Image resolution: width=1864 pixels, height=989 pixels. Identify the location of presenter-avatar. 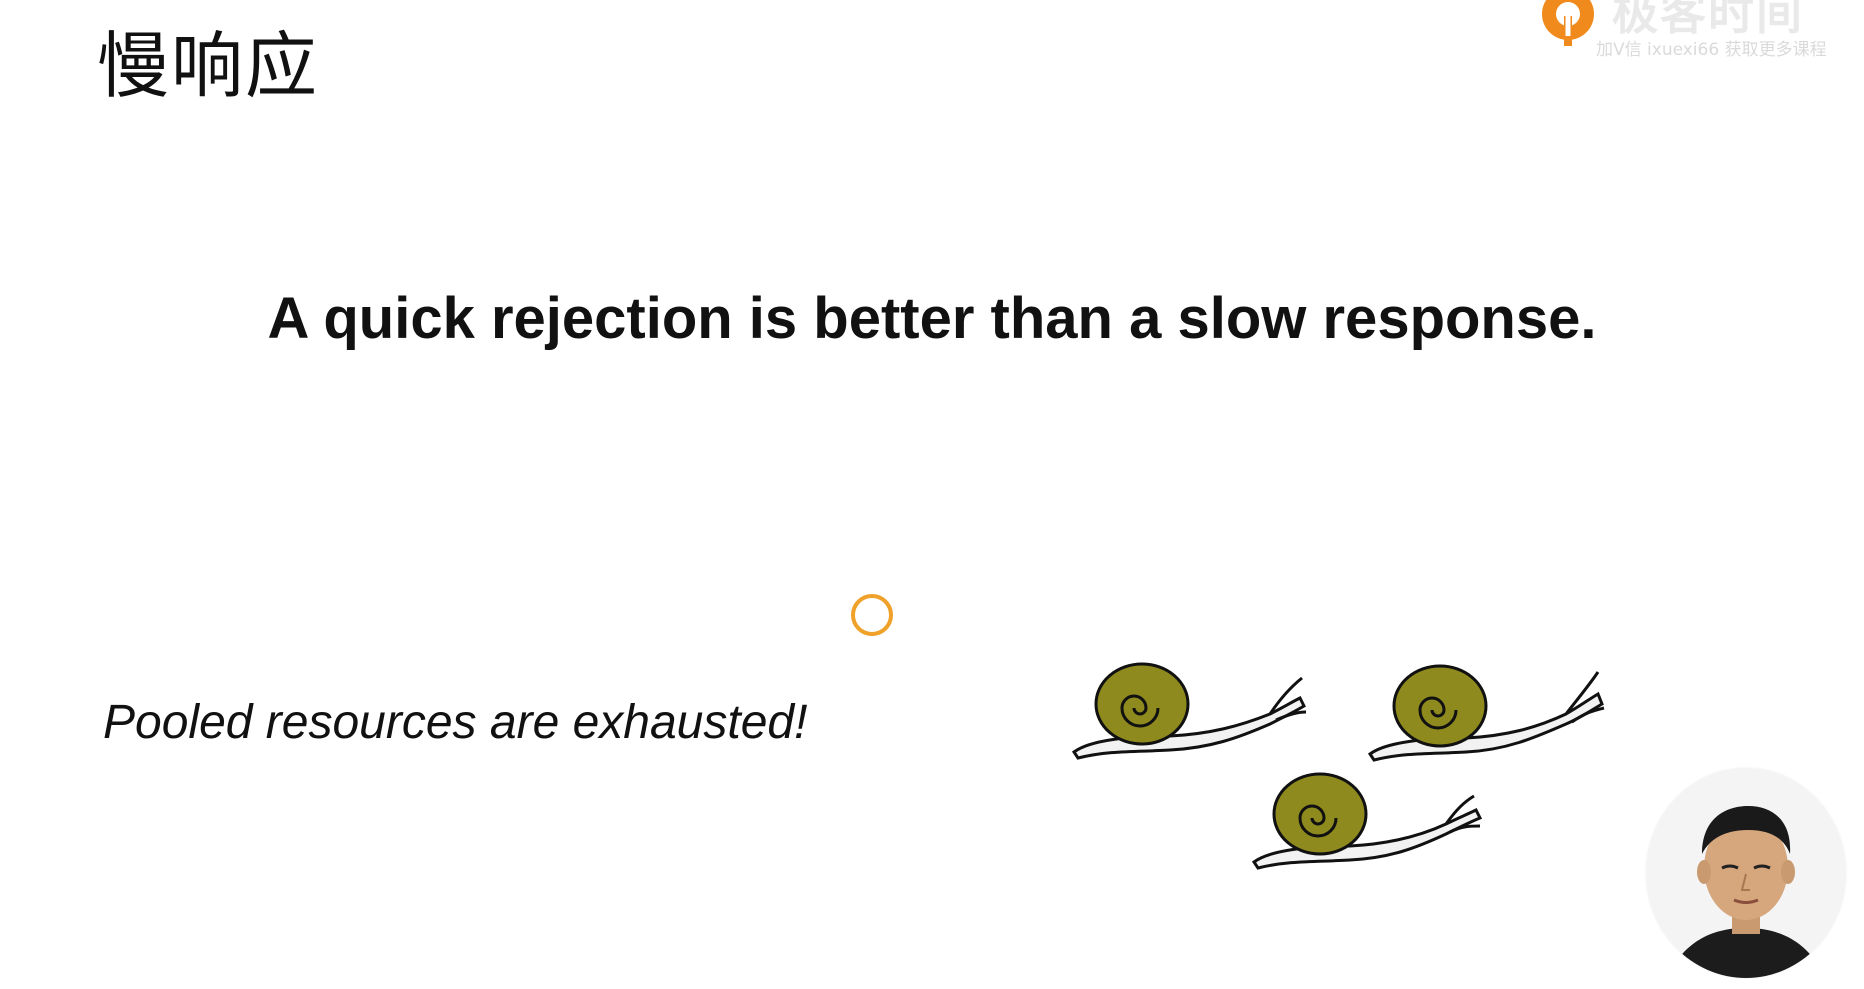
(1746, 873).